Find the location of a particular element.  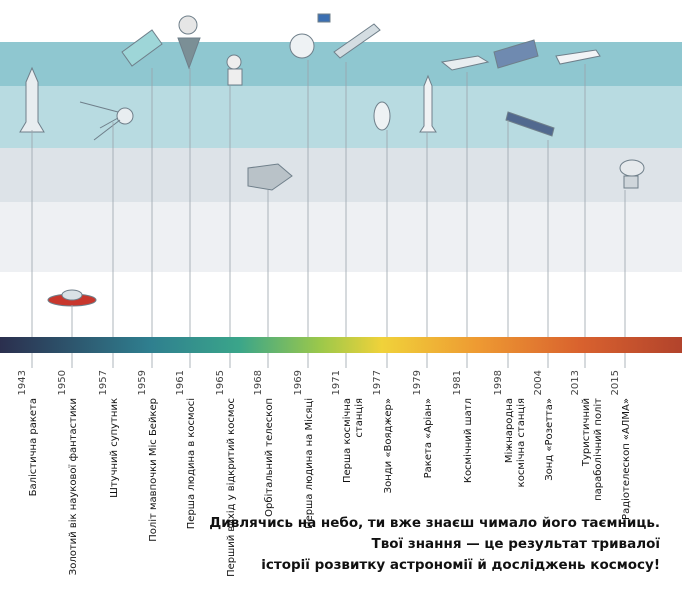

event-label: Космічний шатл is located at coordinates (468, 440).